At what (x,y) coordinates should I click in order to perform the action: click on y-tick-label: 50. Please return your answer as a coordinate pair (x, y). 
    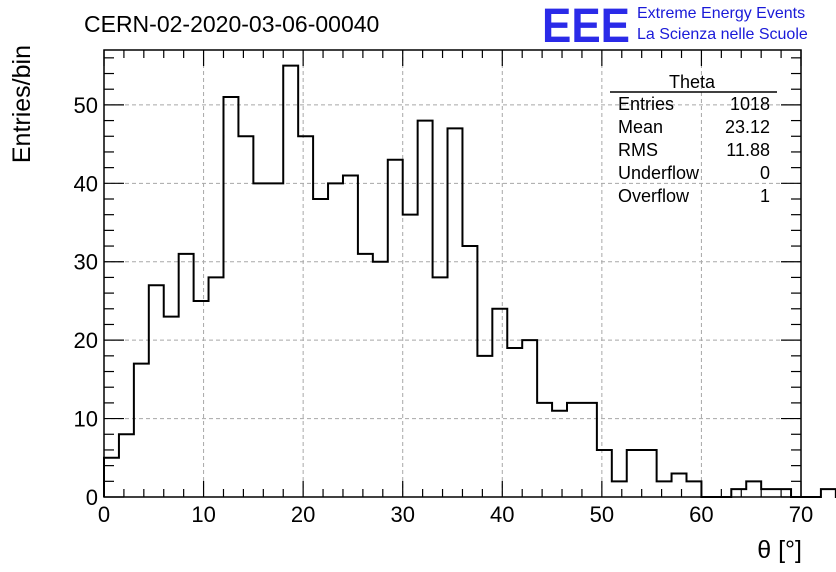
    Looking at the image, I should click on (86, 105).